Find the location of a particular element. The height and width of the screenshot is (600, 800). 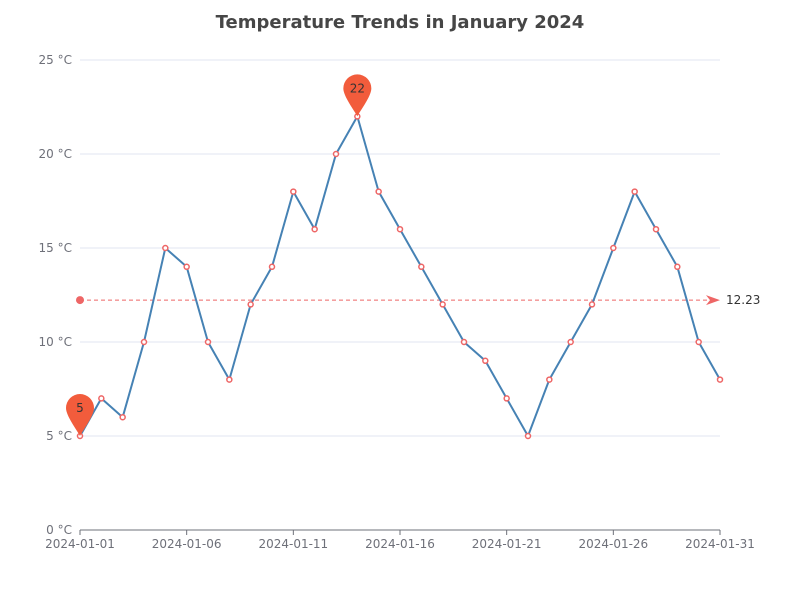

average-line-label: 12.23 is located at coordinates (743, 300).